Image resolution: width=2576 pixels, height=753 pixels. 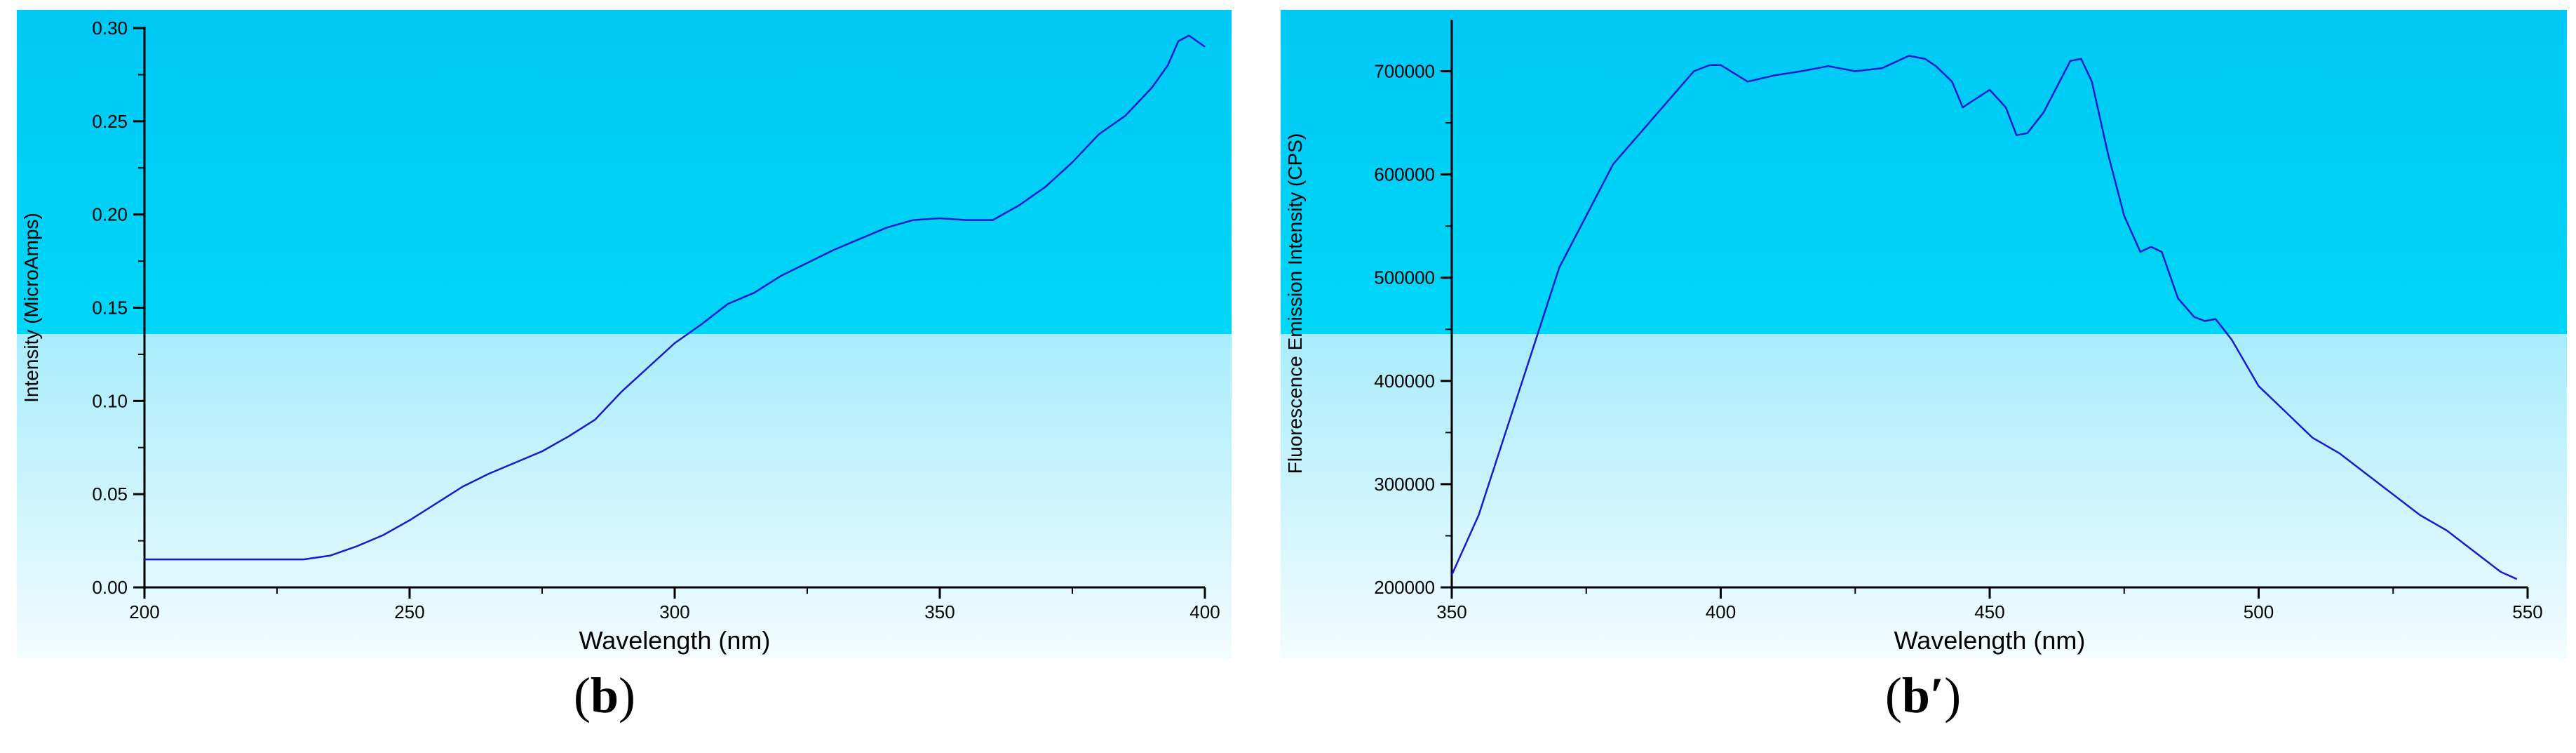 I want to click on y-tick-label: 300000, so click(x=1404, y=485).